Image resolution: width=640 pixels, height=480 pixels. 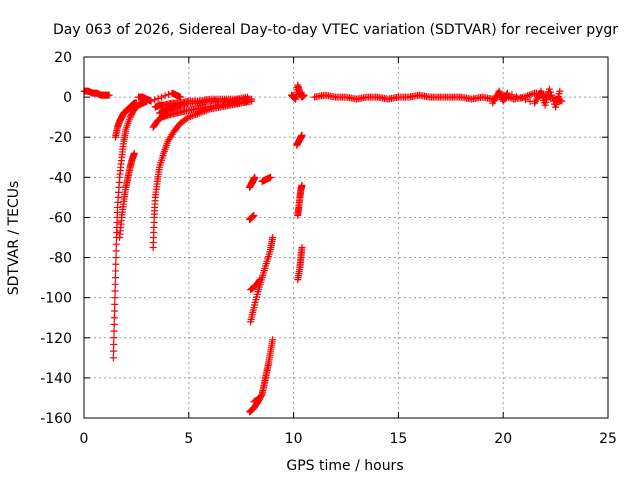 I want to click on series-drop-8c, so click(x=262, y=280).